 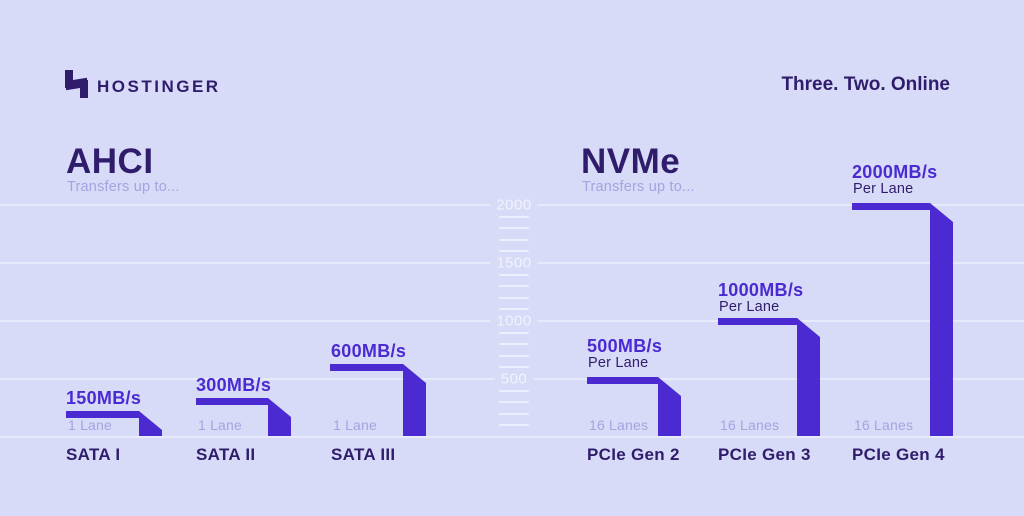 What do you see at coordinates (512, 437) in the screenshot?
I see `gridline-baseline` at bounding box center [512, 437].